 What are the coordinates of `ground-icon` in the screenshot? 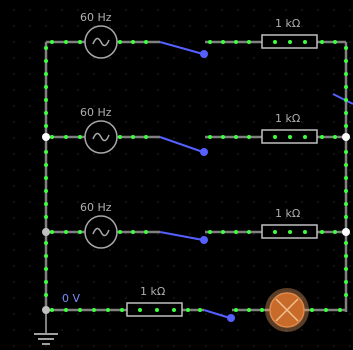 It's located at (46, 327).